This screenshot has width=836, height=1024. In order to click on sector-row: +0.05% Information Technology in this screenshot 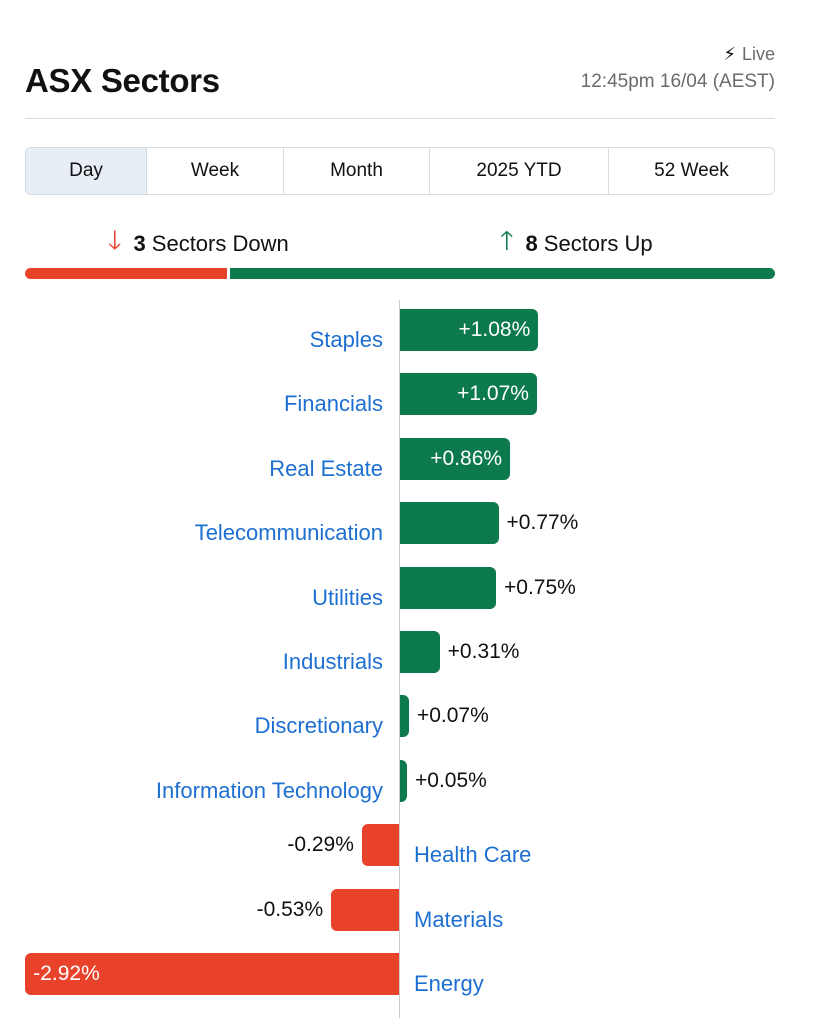, I will do `click(418, 781)`.